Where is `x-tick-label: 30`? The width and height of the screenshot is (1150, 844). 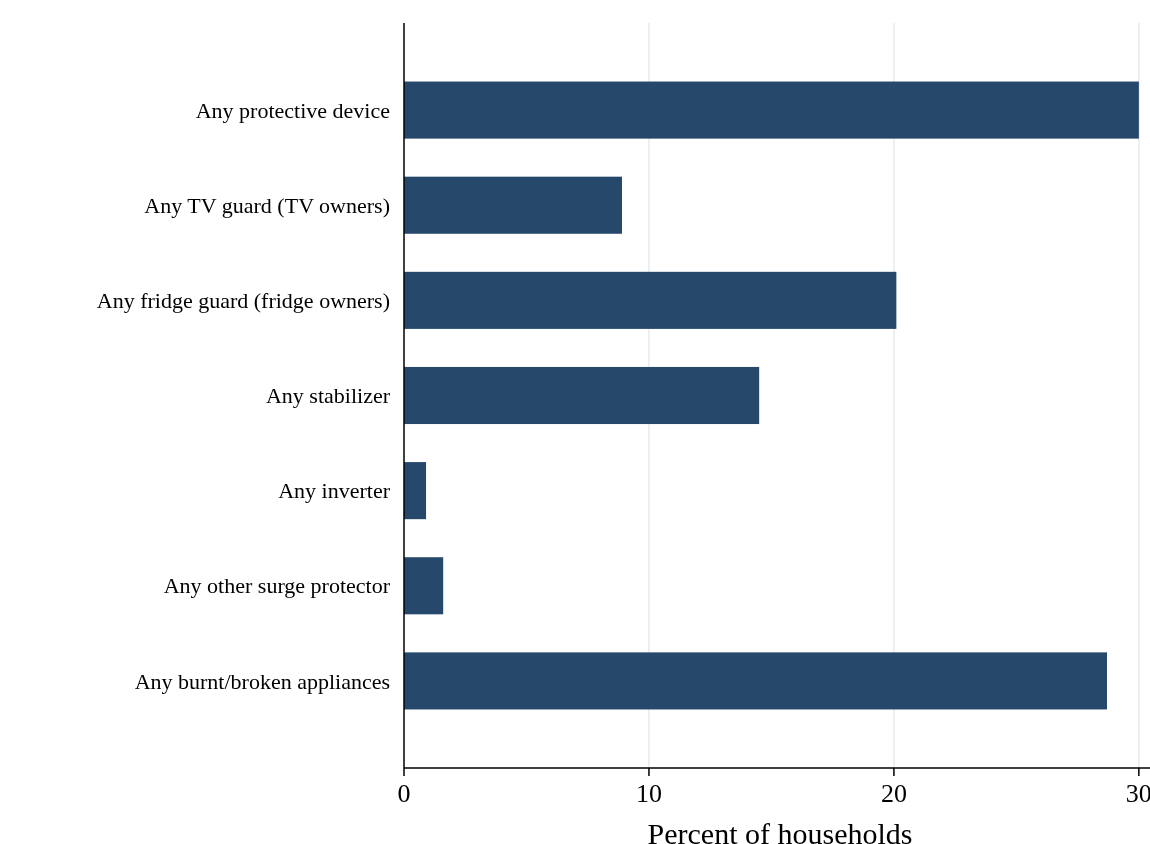 x-tick-label: 30 is located at coordinates (1137, 793).